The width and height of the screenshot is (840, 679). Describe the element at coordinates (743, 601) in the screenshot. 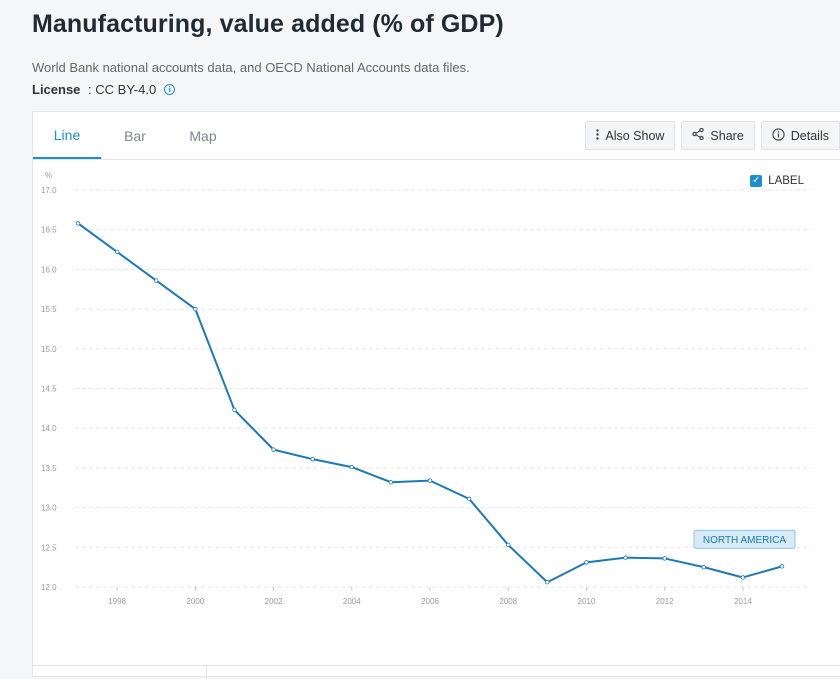

I see `x-tick-label: 2014` at that location.